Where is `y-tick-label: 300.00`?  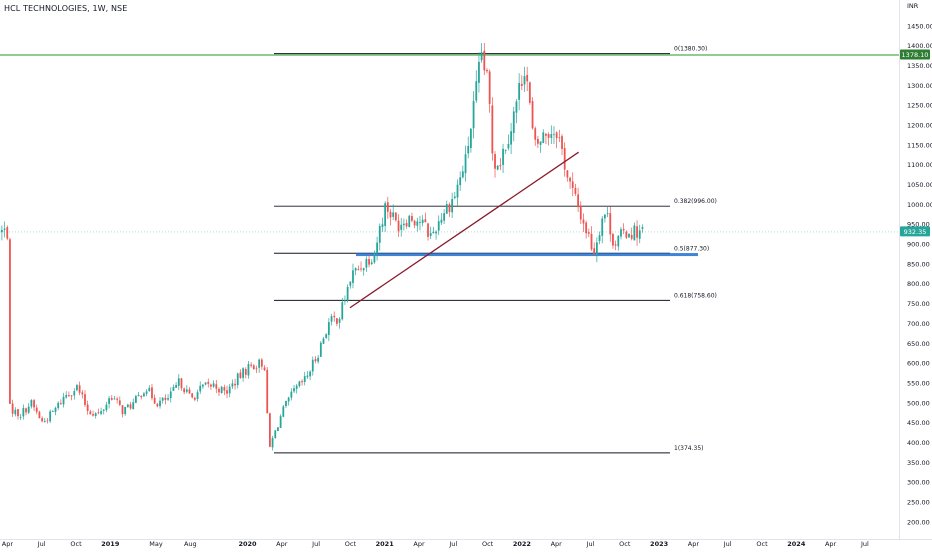
y-tick-label: 300.00 is located at coordinates (918, 483).